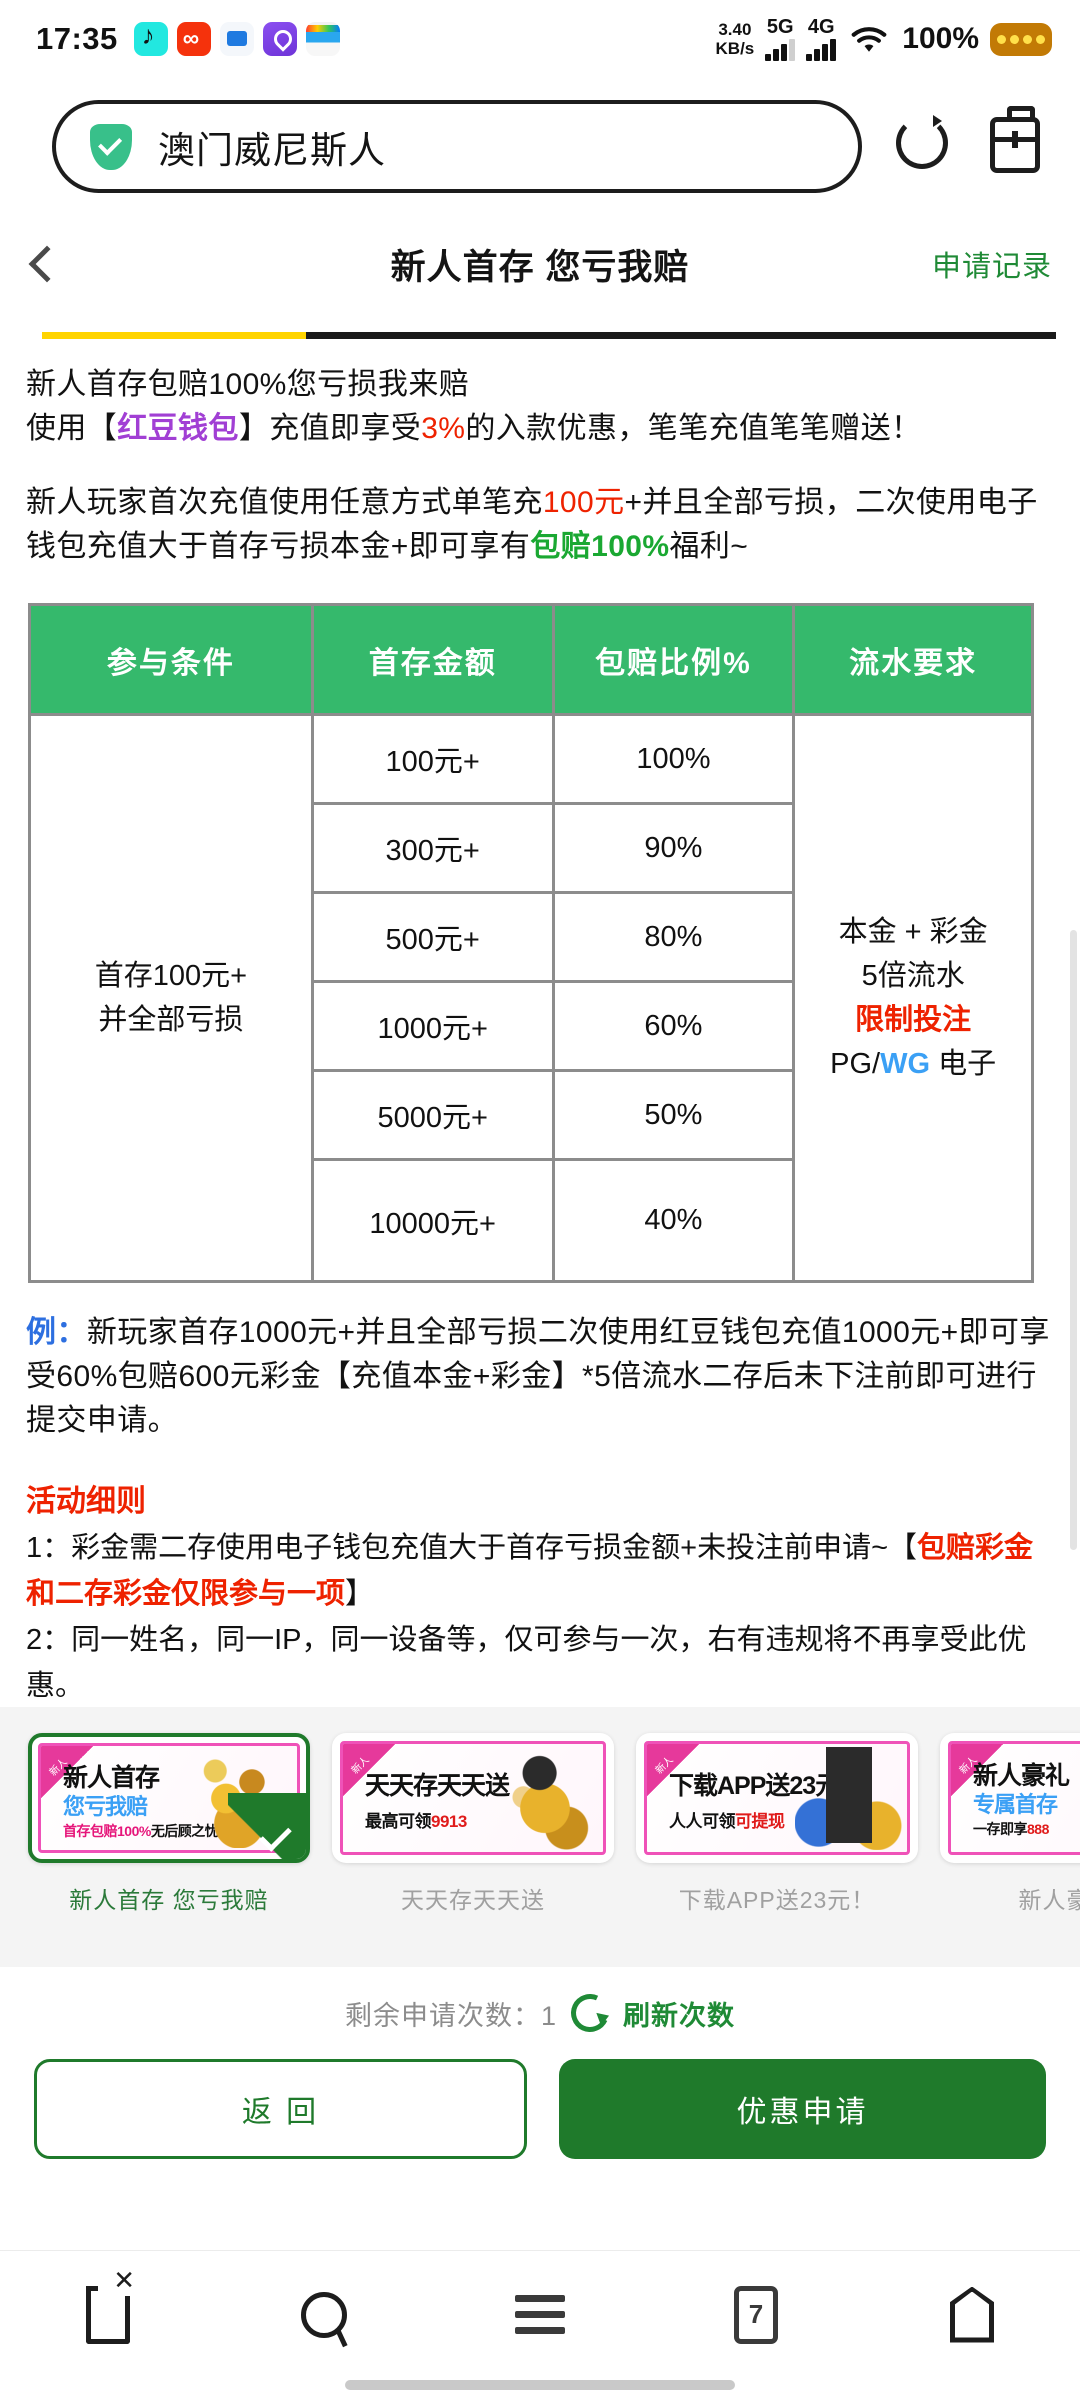  I want to click on promo-card-inner: 新人 新人豪礼 专属首存 一存即享888, so click(1014, 1798).